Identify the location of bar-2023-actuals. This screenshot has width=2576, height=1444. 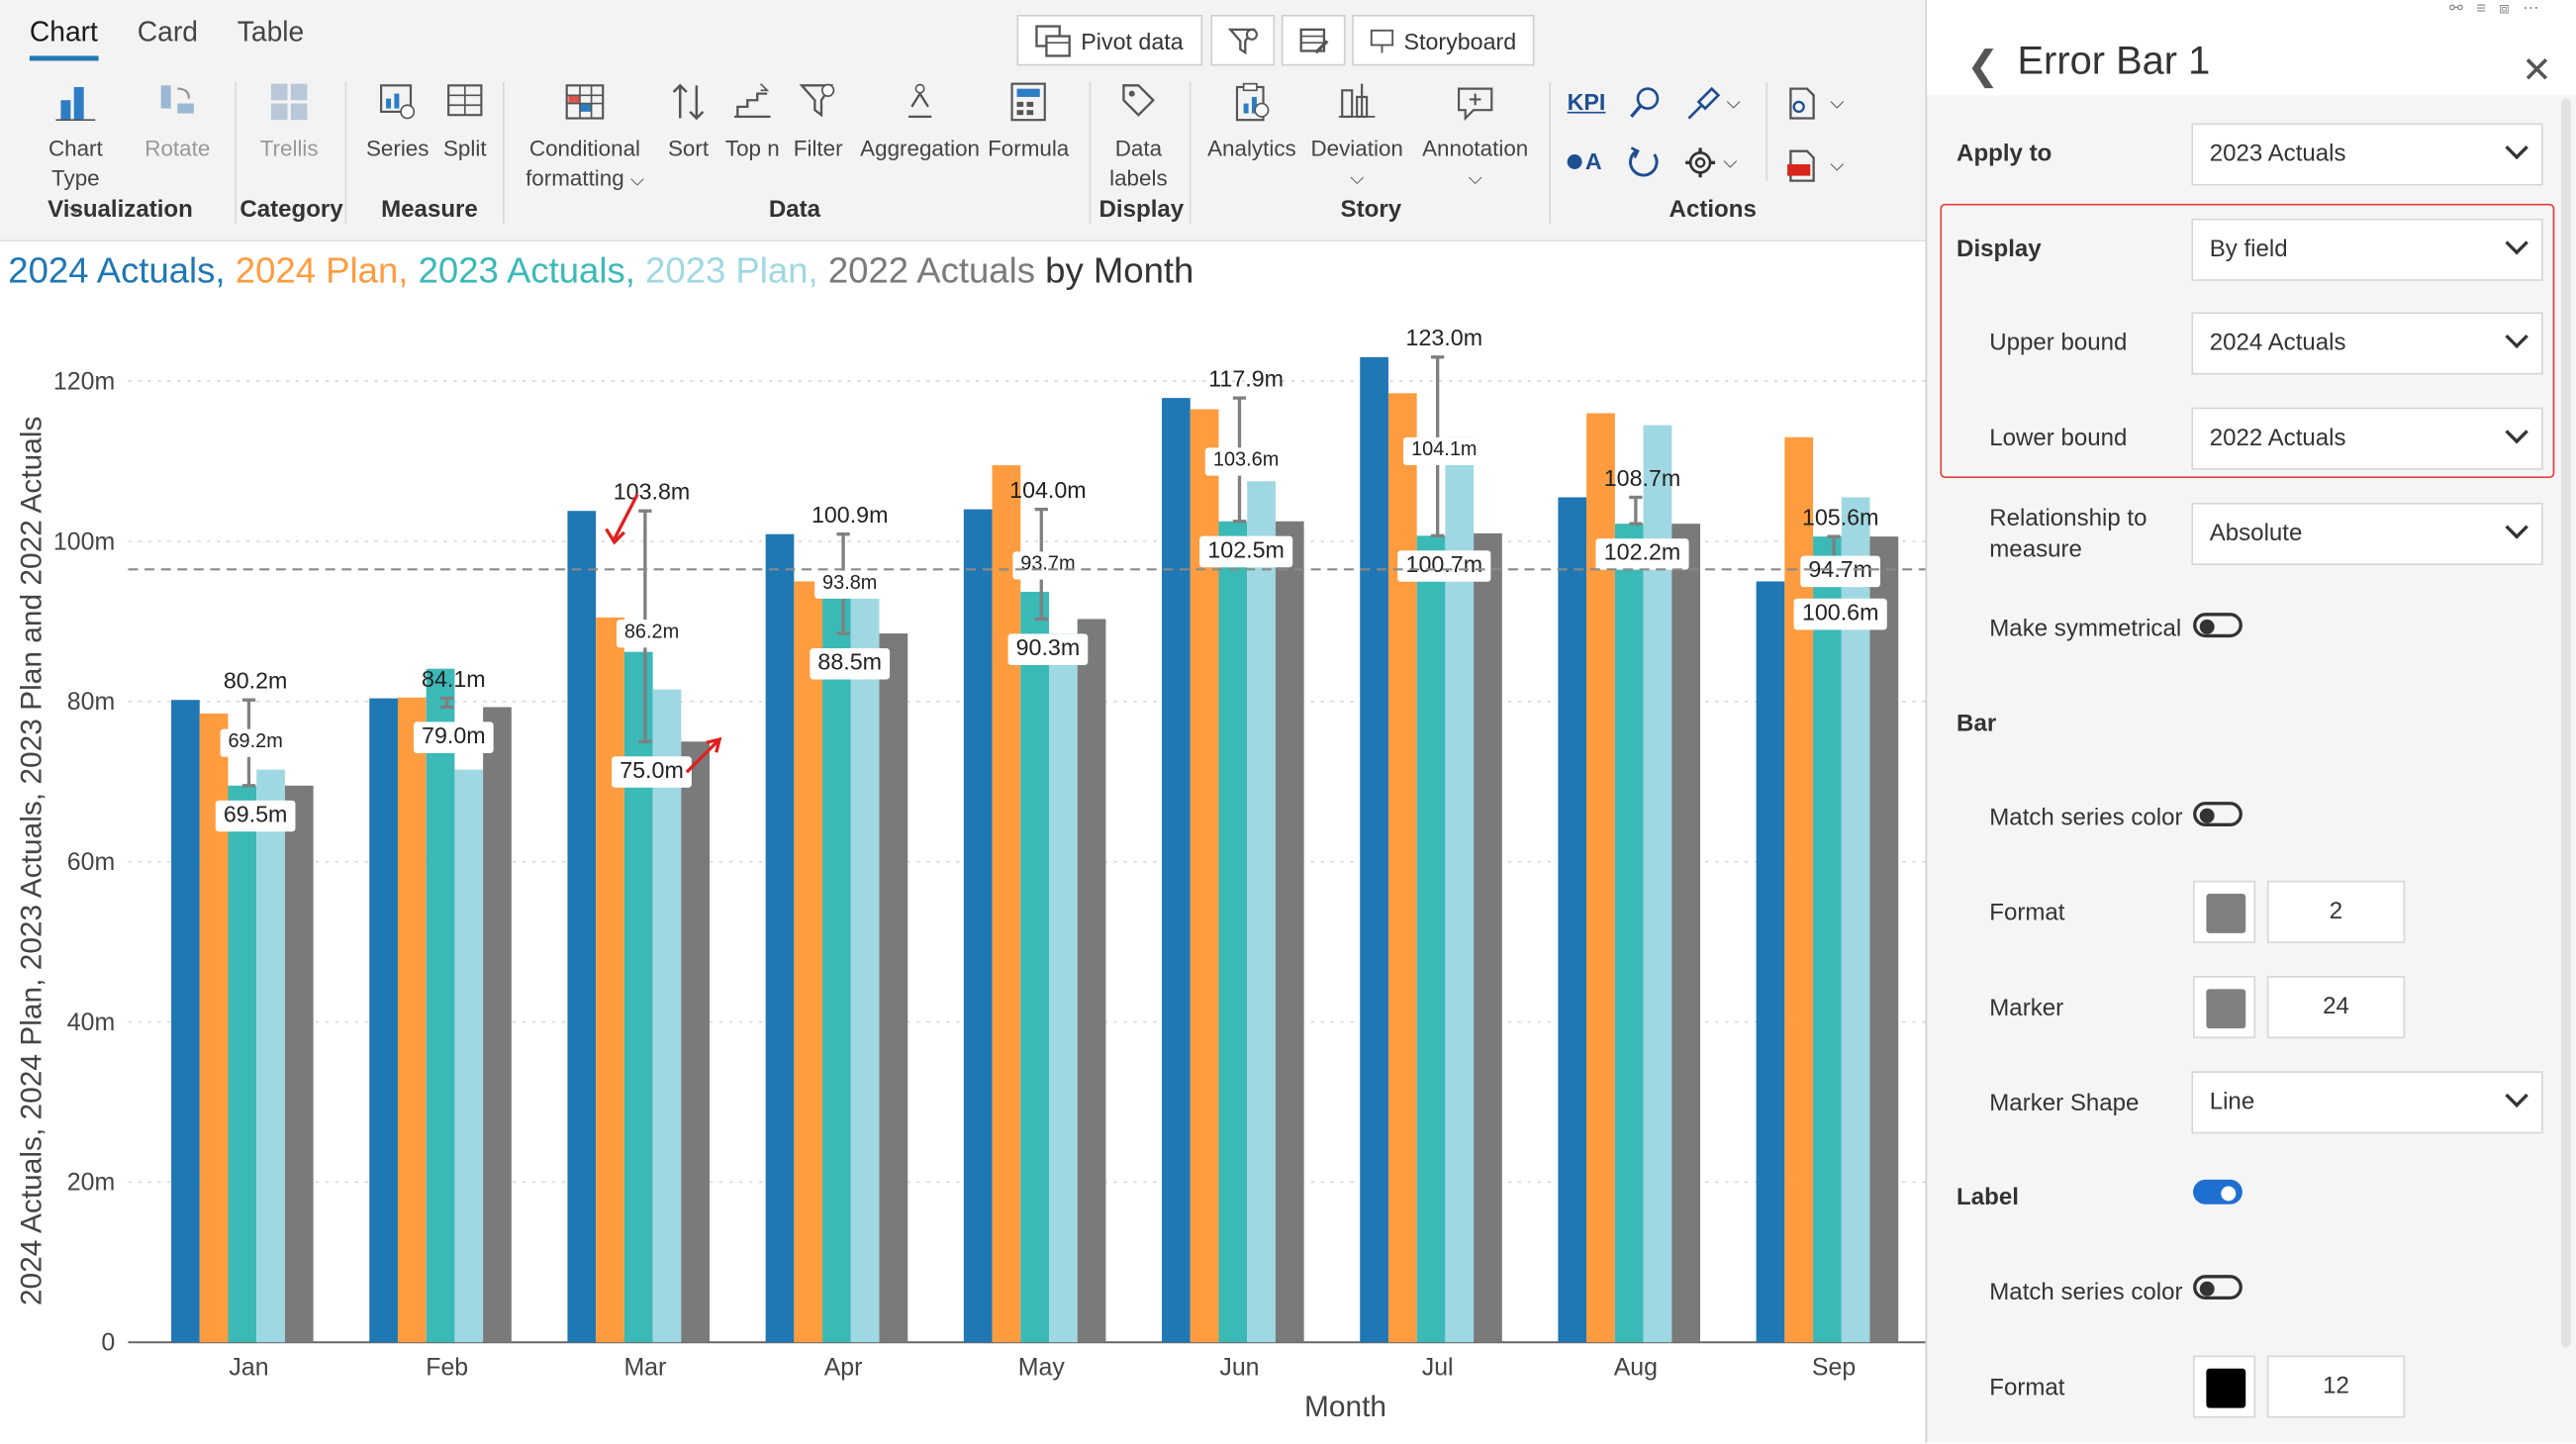
(242, 1064).